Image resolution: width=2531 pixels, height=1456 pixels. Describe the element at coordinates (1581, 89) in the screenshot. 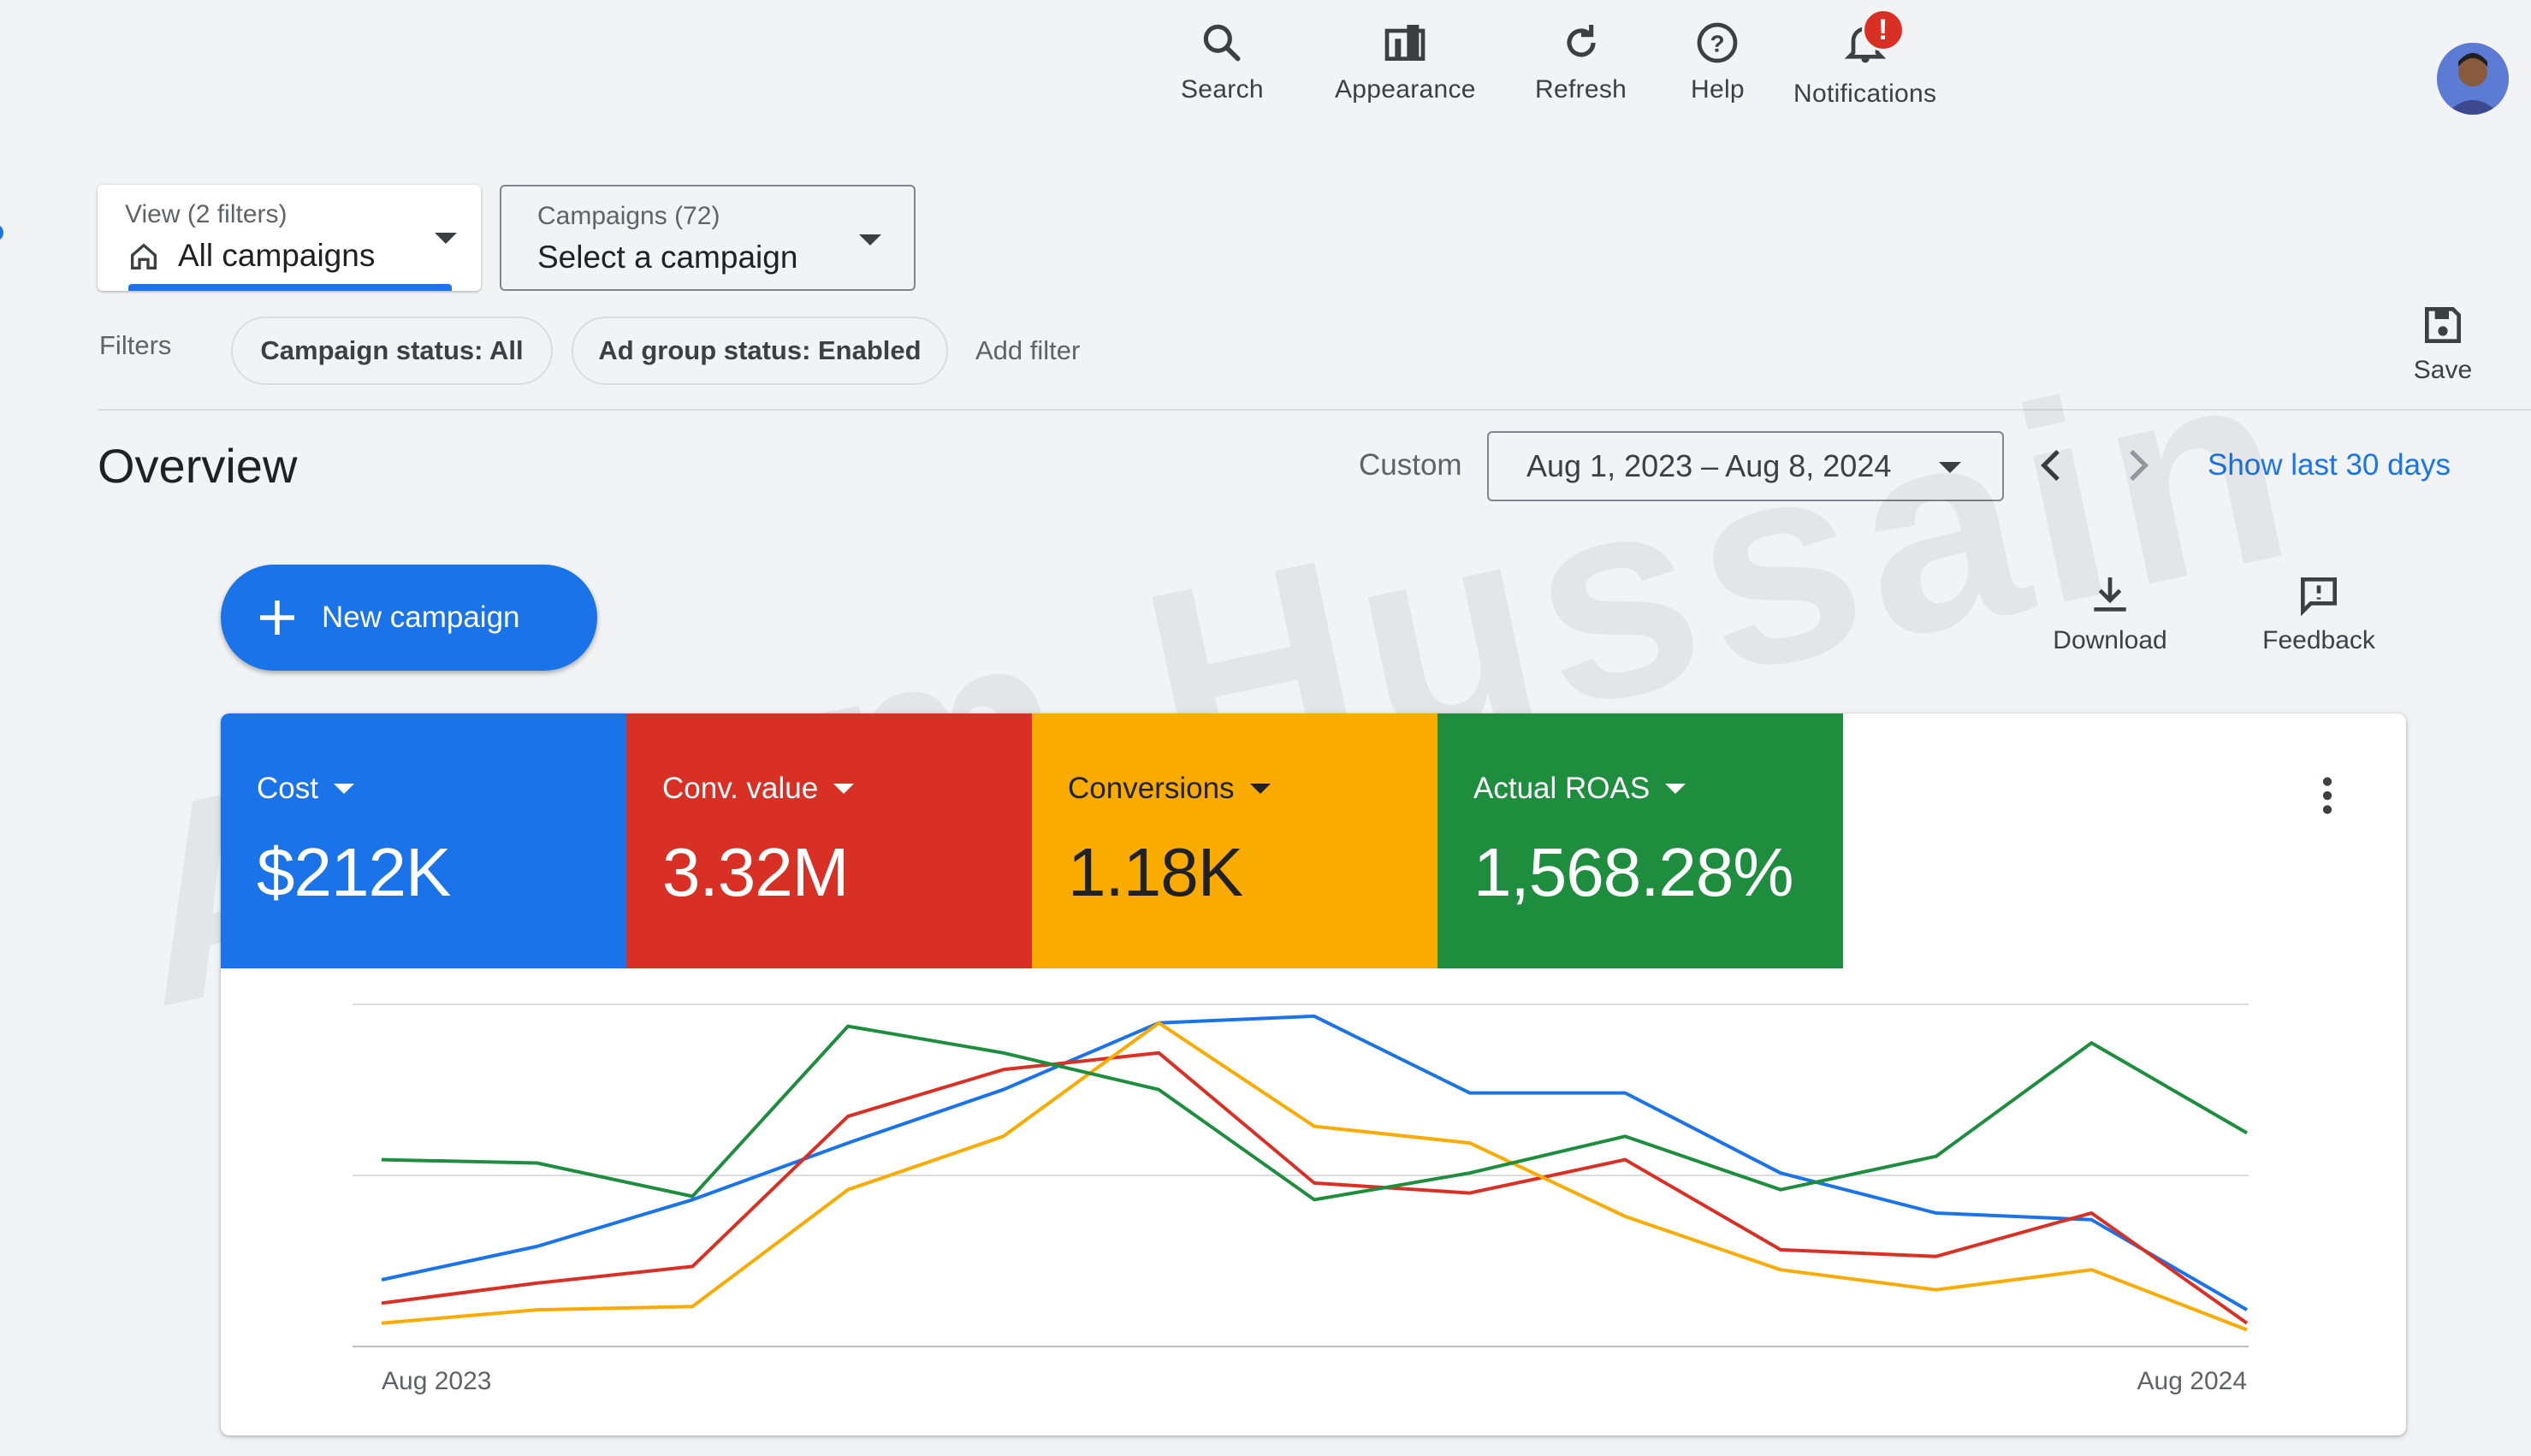

I see `refresh-label: Refresh` at that location.